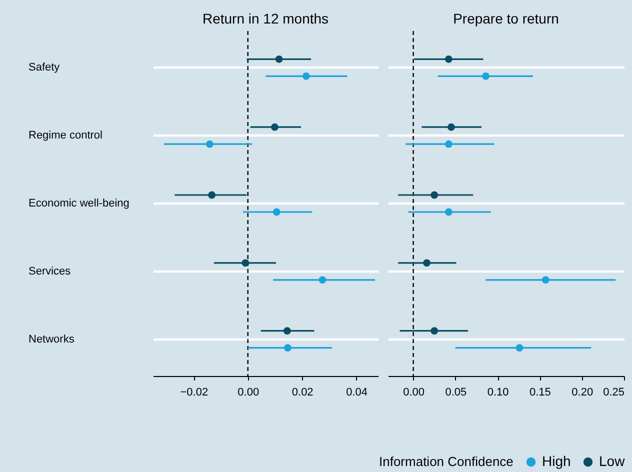  What do you see at coordinates (265, 18) in the screenshot?
I see `chart-title: Return in 12 months` at bounding box center [265, 18].